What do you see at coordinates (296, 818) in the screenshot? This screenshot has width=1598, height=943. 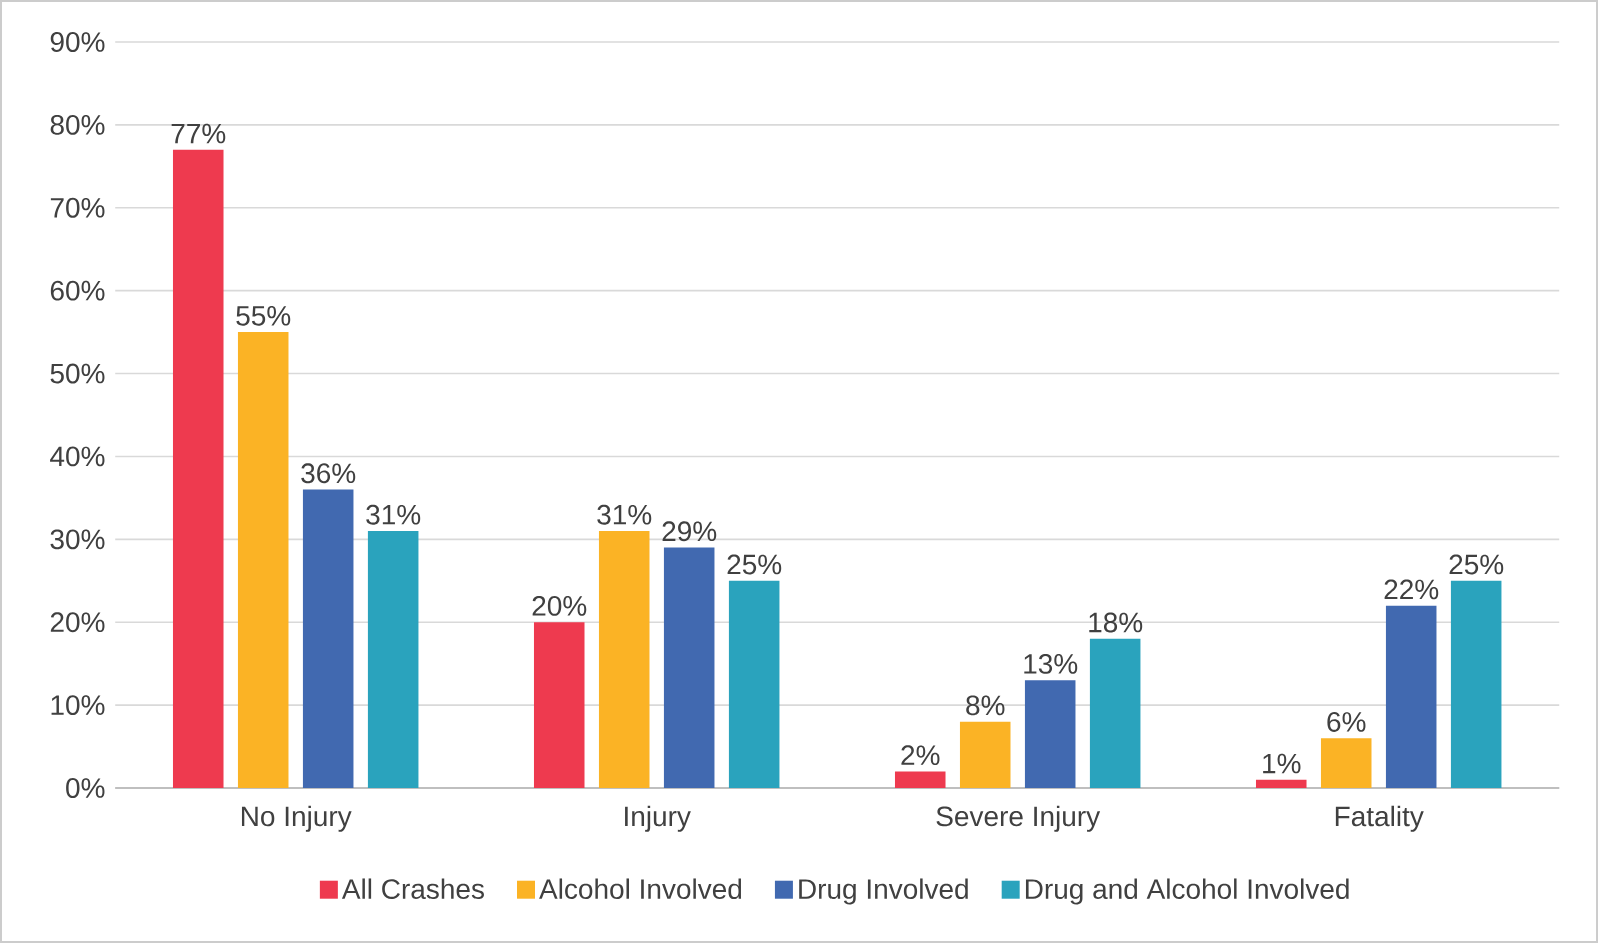 I see `x-tick-label: No Injury` at bounding box center [296, 818].